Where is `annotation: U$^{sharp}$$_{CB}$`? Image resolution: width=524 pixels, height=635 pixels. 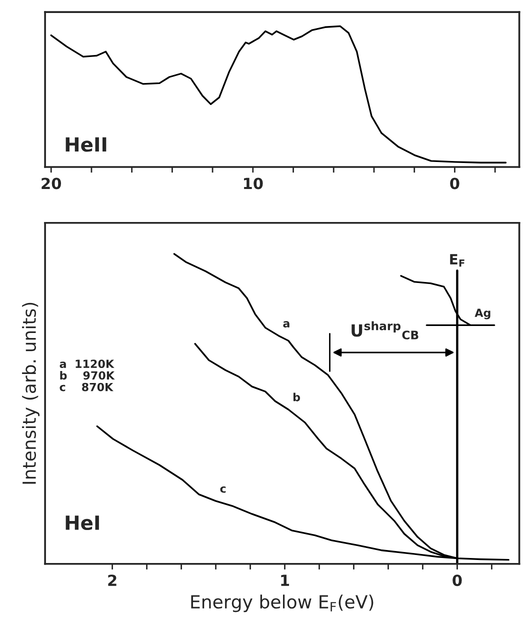 annotation: U$^{sharp}$$_{CB}$ is located at coordinates (385, 330).